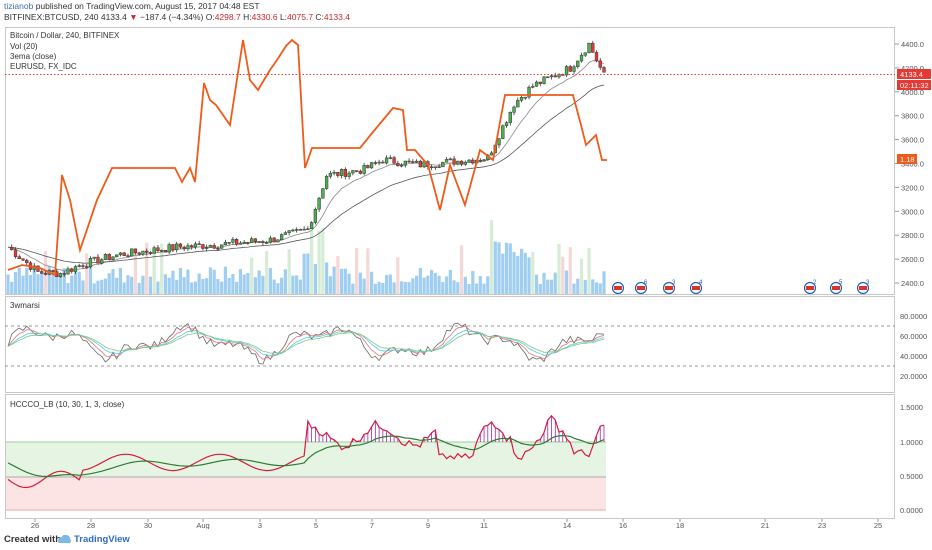 Image resolution: width=932 pixels, height=550 pixels. What do you see at coordinates (306, 459) in the screenshot?
I see `hccco-bull-zone` at bounding box center [306, 459].